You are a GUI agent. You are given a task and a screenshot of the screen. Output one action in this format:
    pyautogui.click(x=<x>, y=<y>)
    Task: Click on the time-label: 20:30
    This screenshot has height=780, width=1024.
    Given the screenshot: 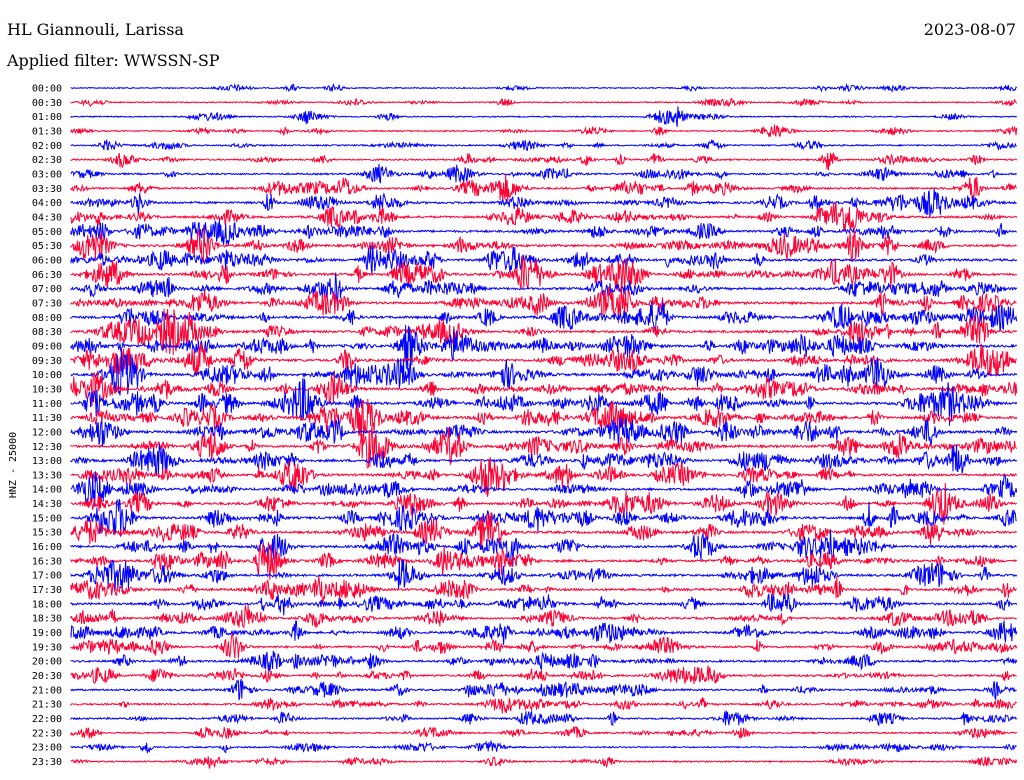 What is the action you would take?
    pyautogui.click(x=47, y=676)
    